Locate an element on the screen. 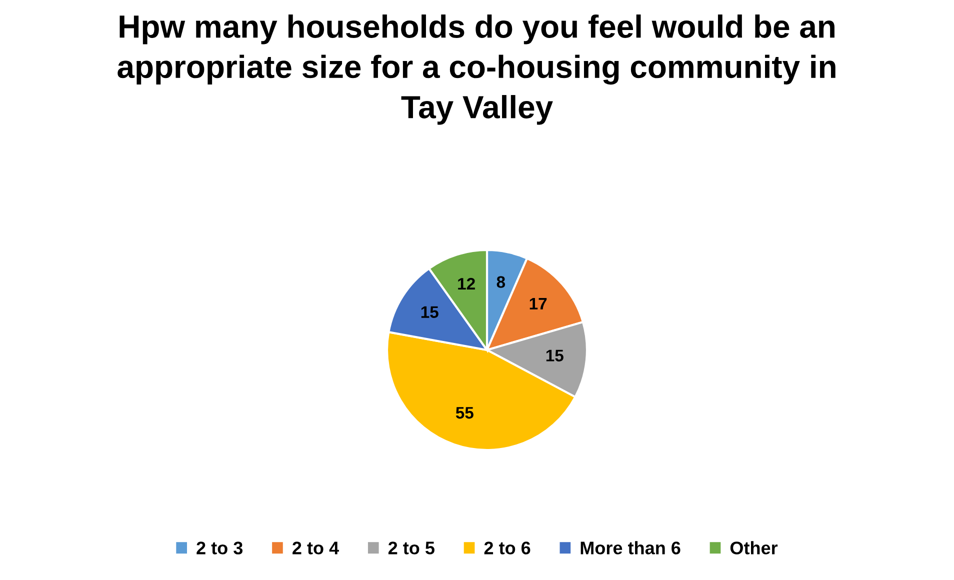  data-label: 12 is located at coordinates (466, 284).